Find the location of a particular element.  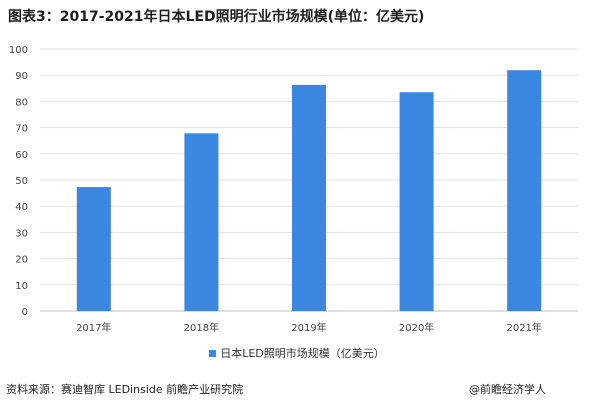

y-tick-label: 10 is located at coordinates (21, 286).